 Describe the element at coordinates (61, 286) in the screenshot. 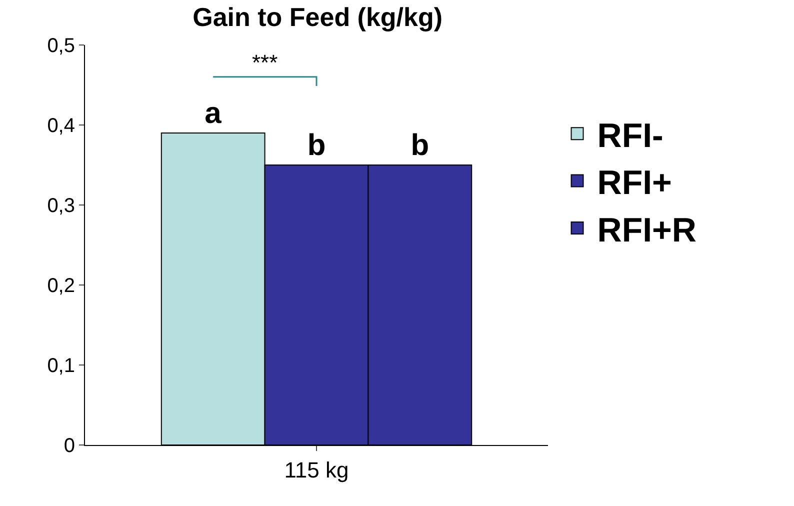

I see `y-tick-label: 0,2` at that location.